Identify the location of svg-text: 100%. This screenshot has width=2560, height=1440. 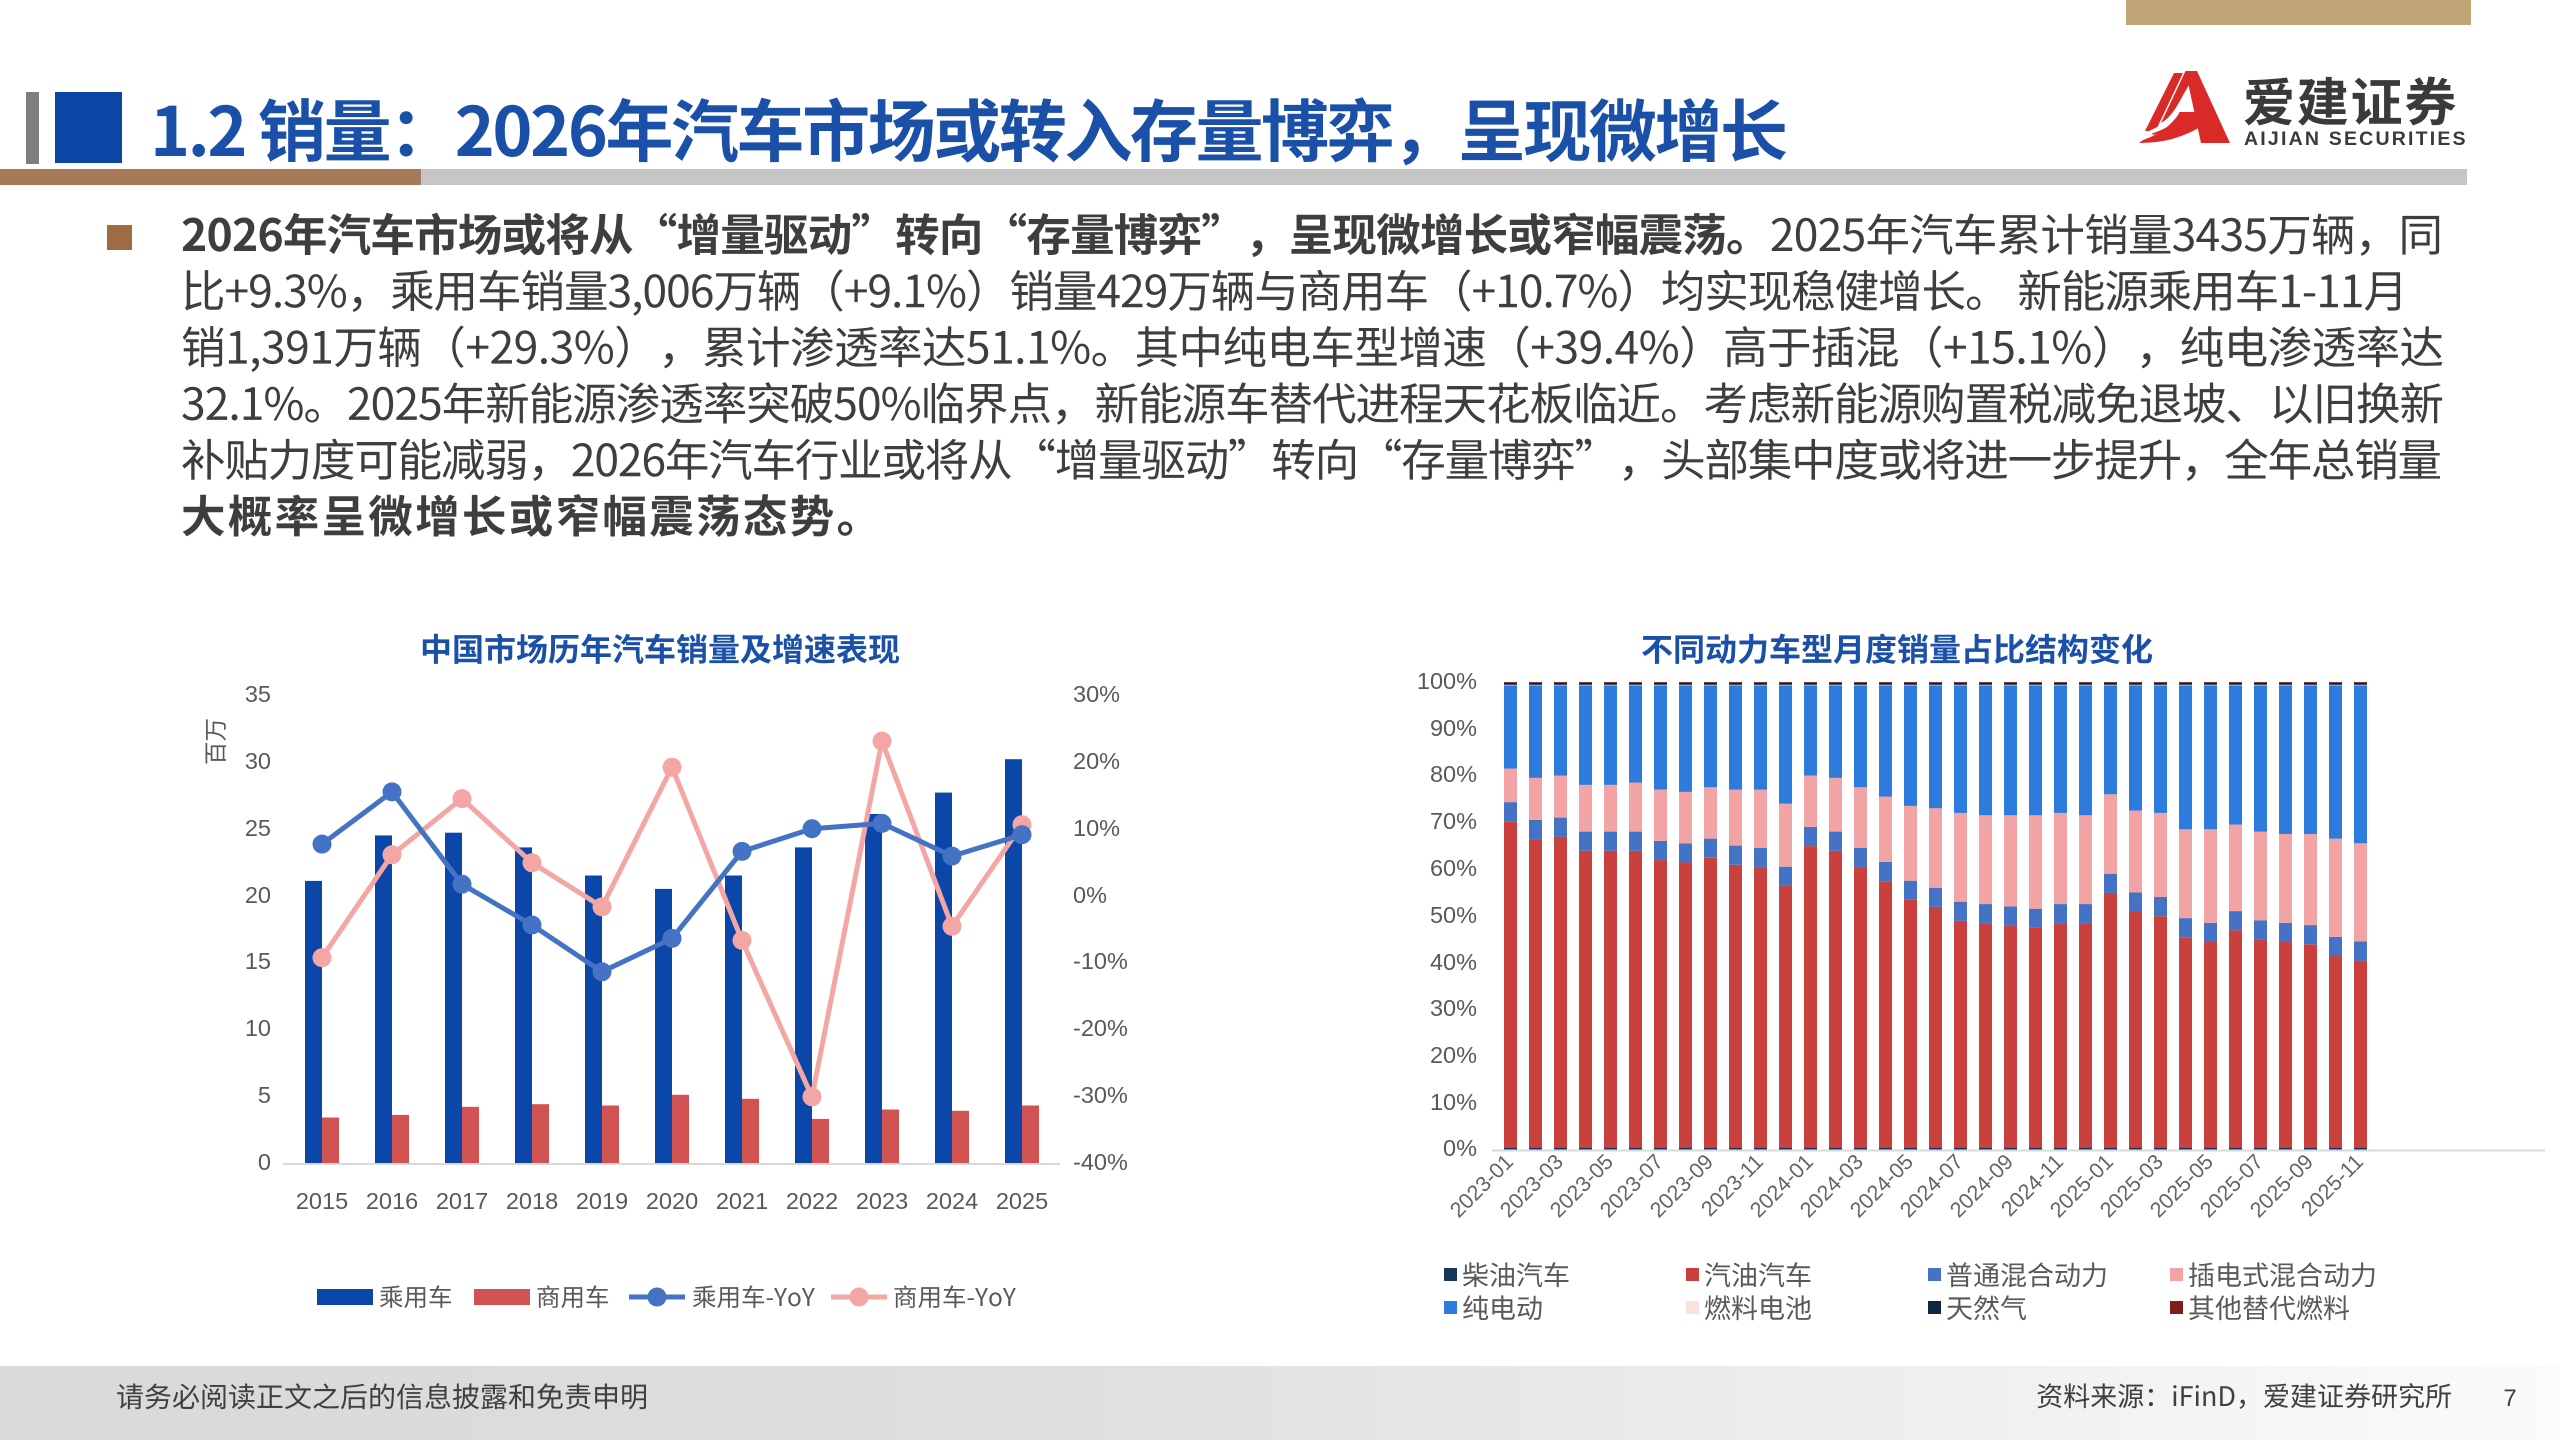
(1447, 681).